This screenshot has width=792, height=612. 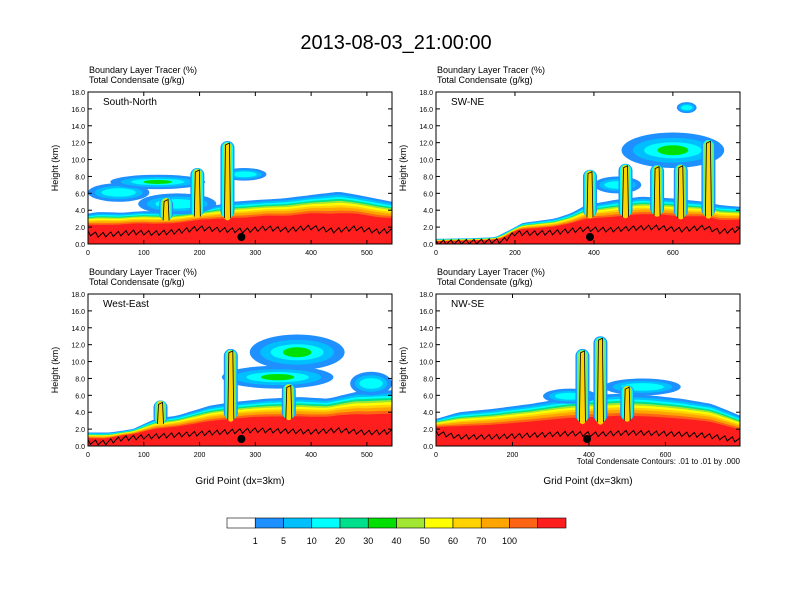 What do you see at coordinates (126, 304) in the screenshot?
I see `panel-label: West-East` at bounding box center [126, 304].